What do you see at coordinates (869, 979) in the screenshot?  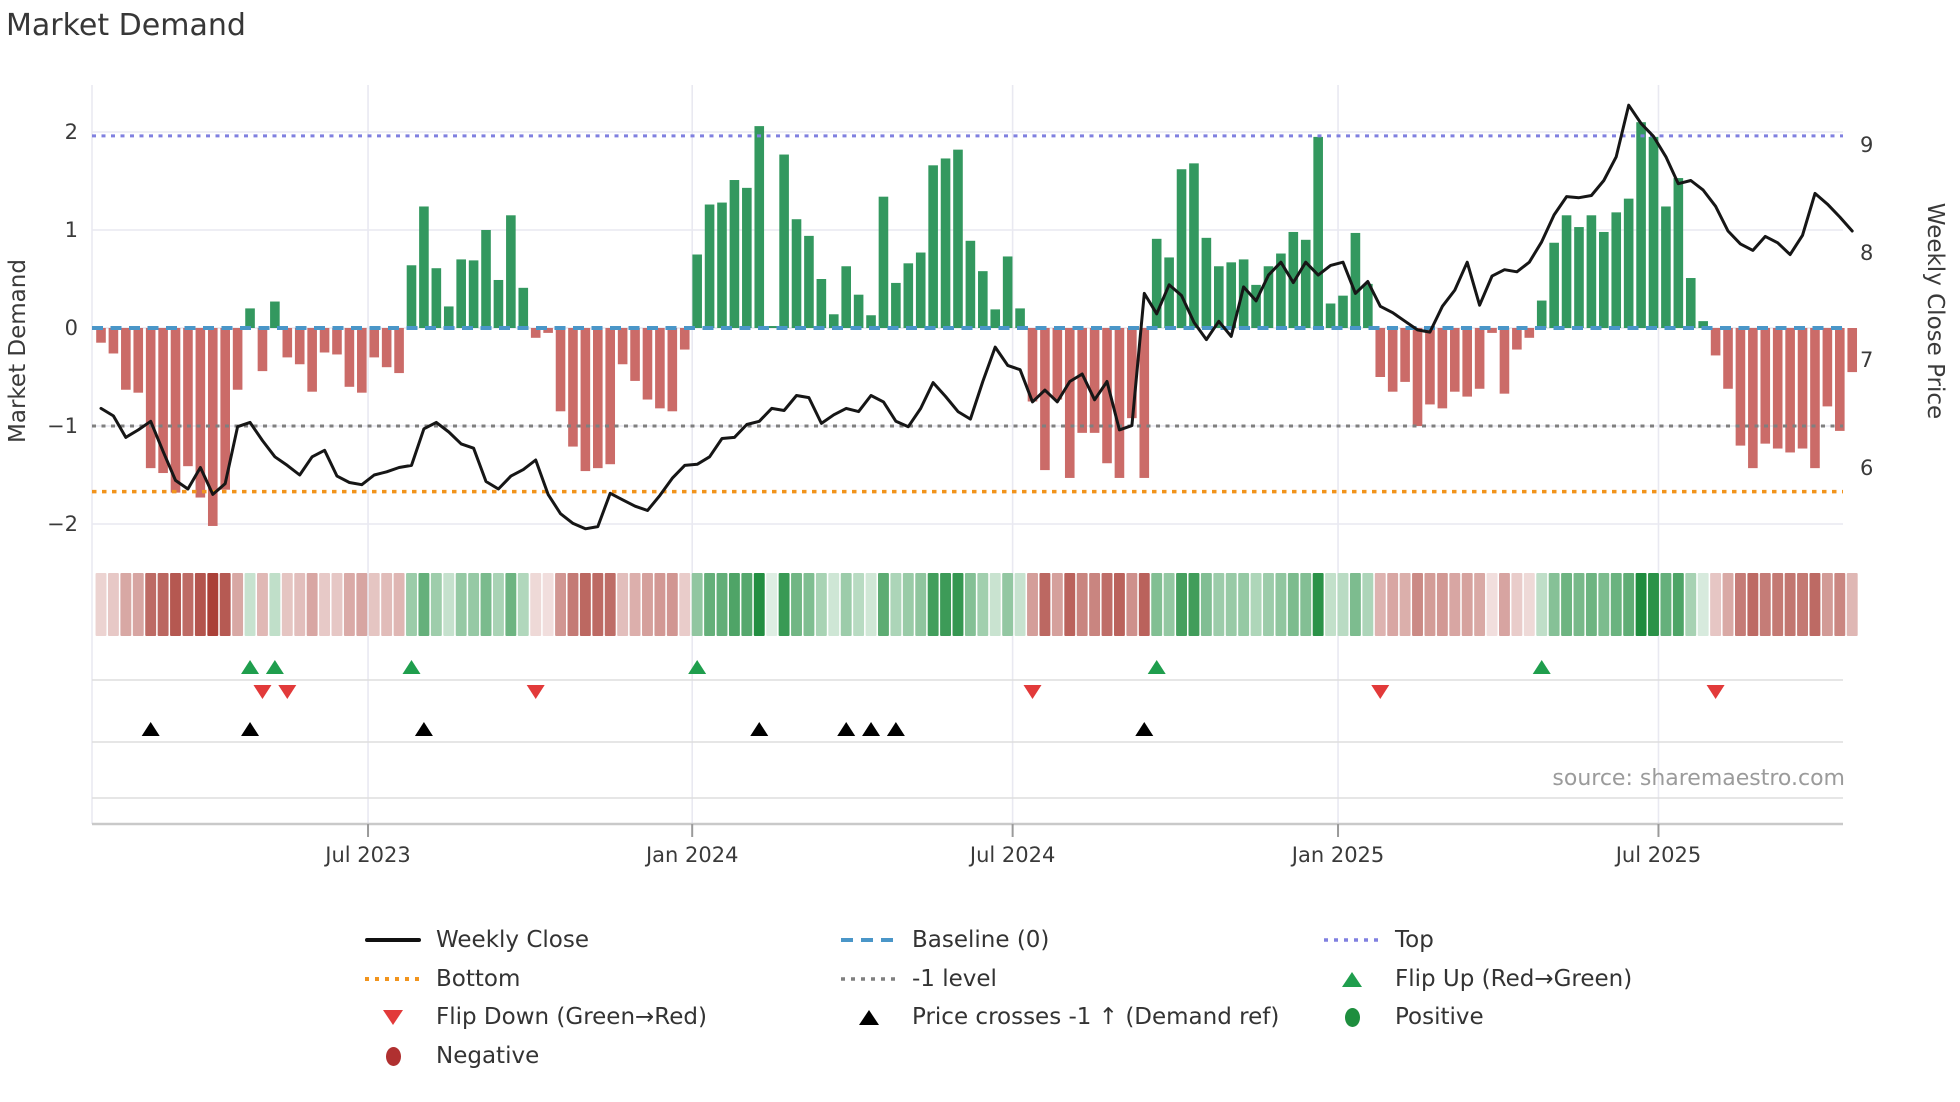 I see `minus-one-line-icon` at bounding box center [869, 979].